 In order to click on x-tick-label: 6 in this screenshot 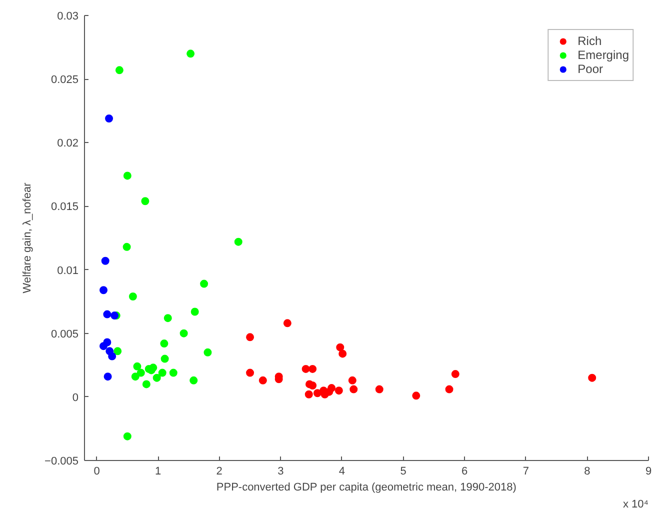, I will do `click(465, 472)`.